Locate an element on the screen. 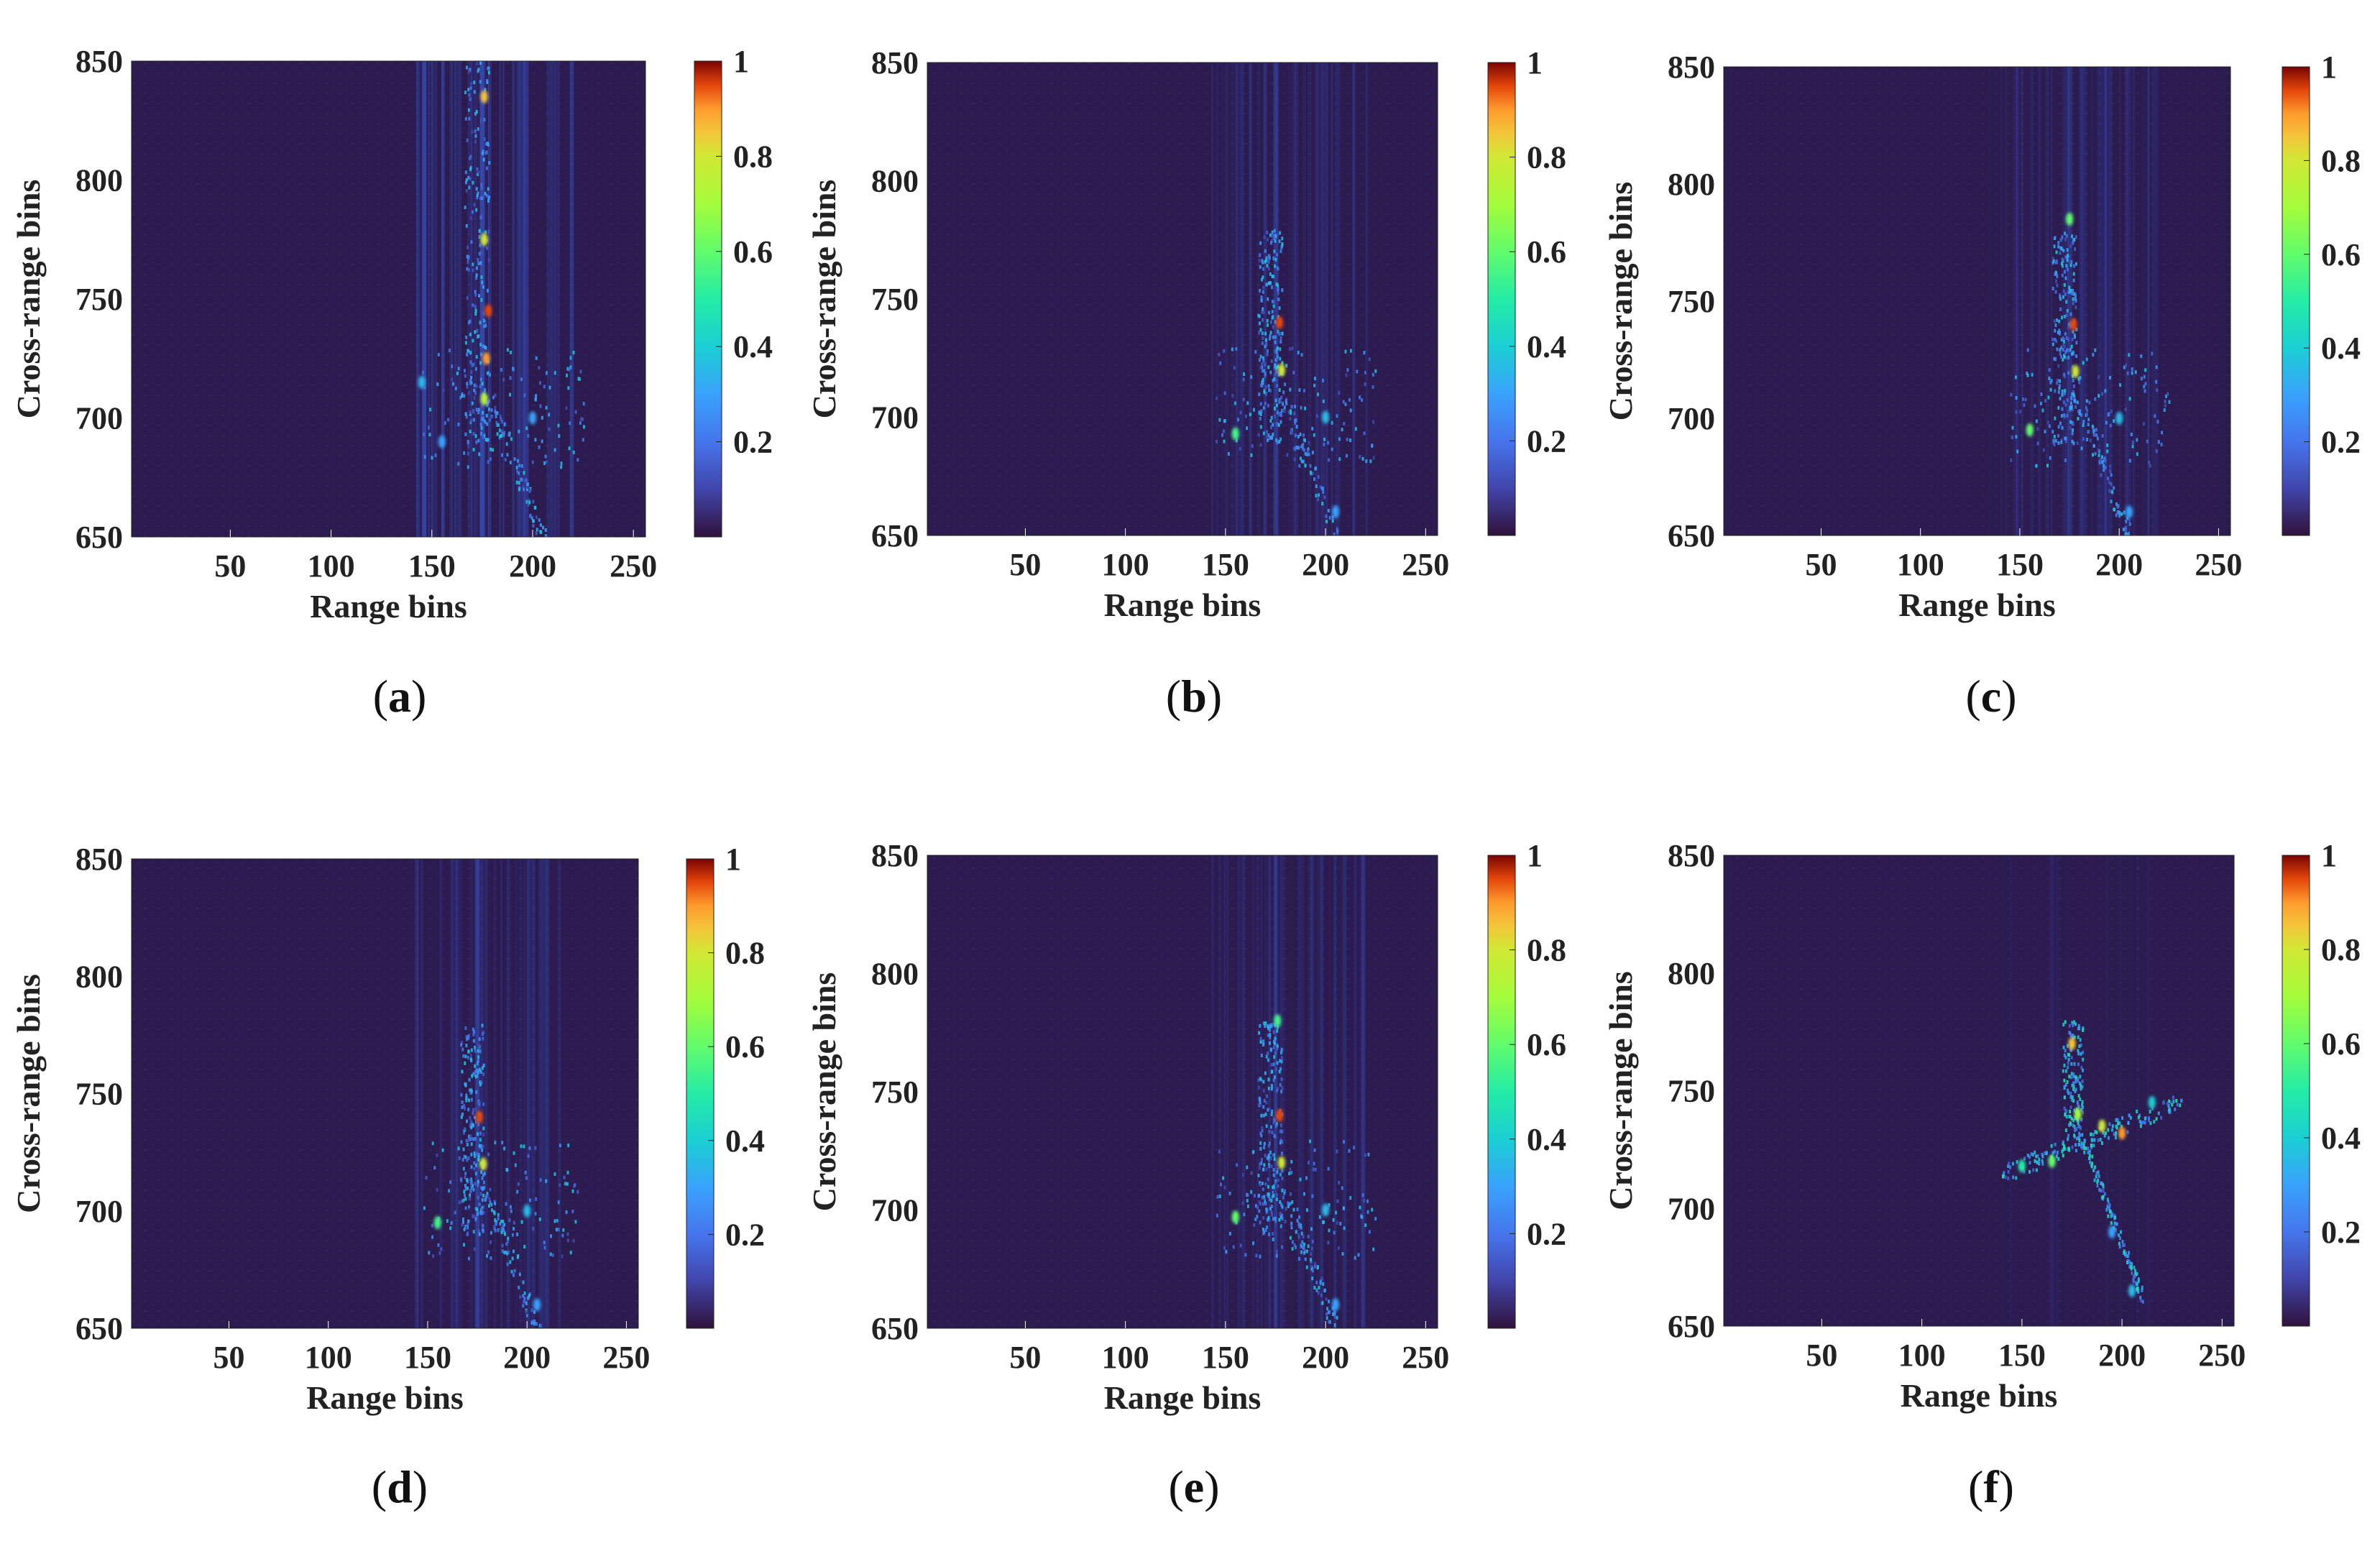  colorbar-tick-label: 0.6 is located at coordinates (753, 252).